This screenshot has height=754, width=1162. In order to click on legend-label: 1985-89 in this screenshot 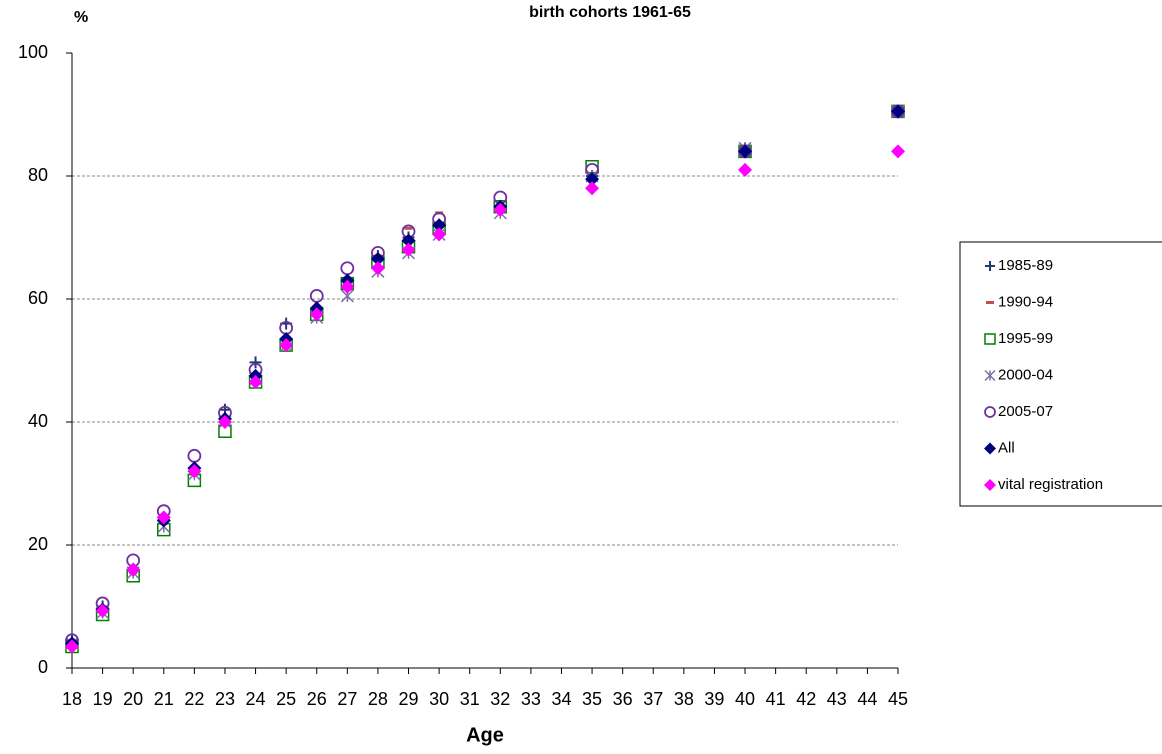, I will do `click(1025, 265)`.